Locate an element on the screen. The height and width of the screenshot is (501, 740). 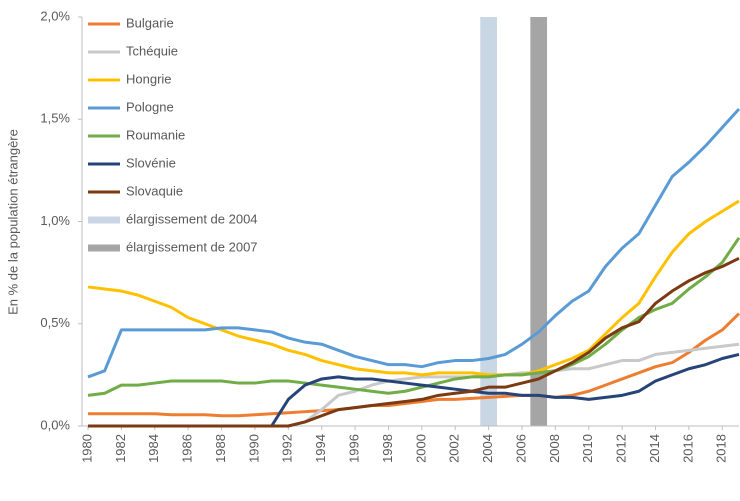
x-tick-label: 1992 is located at coordinates (287, 448).